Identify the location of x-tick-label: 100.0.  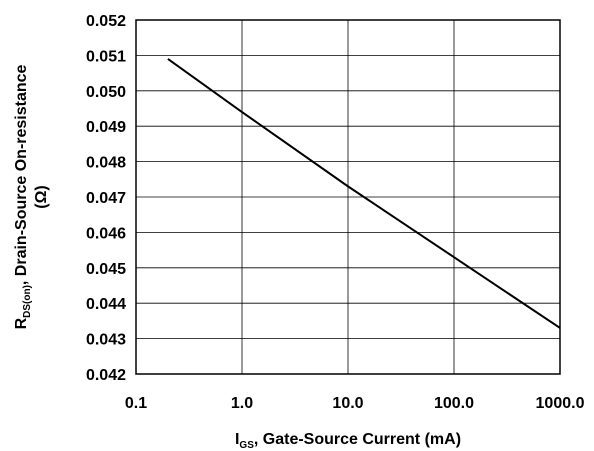
(454, 403).